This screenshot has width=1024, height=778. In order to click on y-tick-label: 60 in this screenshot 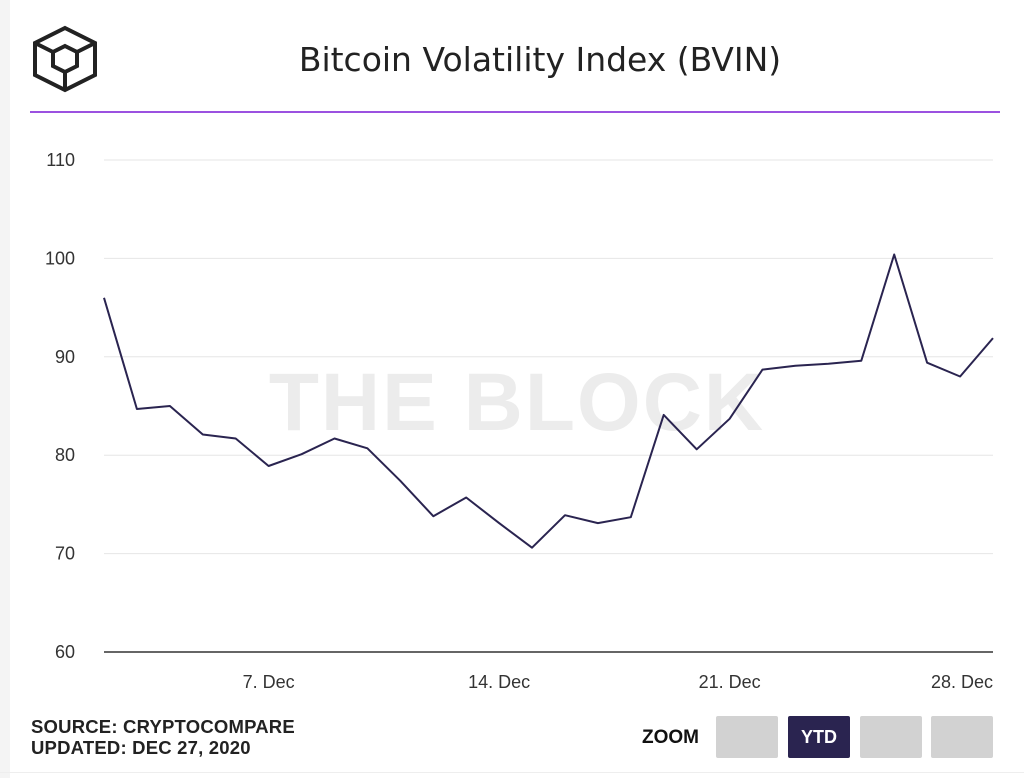, I will do `click(65, 652)`.